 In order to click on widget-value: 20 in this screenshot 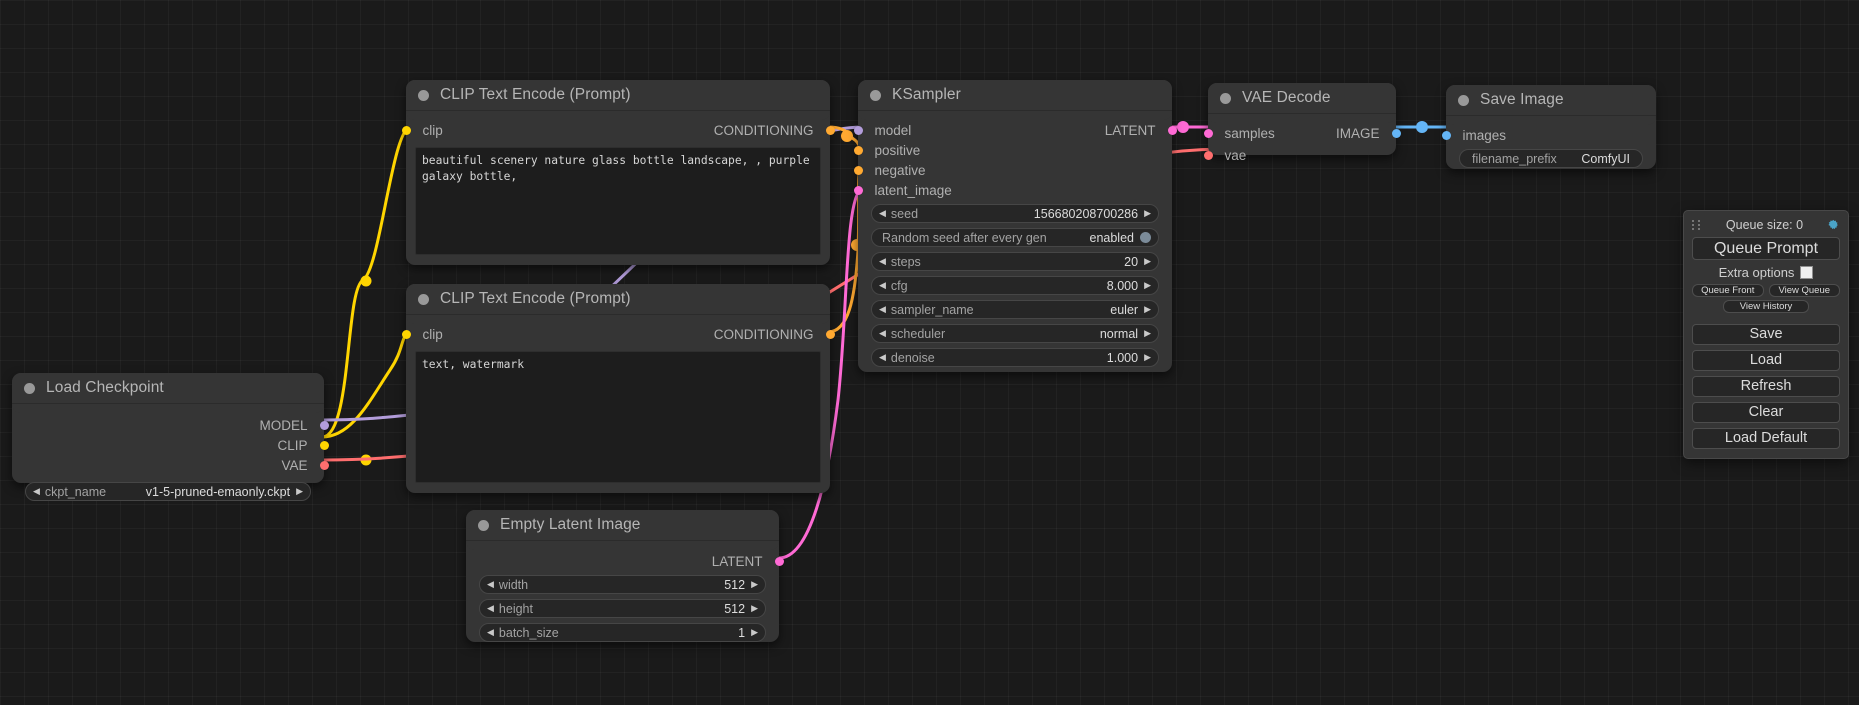, I will do `click(1131, 261)`.